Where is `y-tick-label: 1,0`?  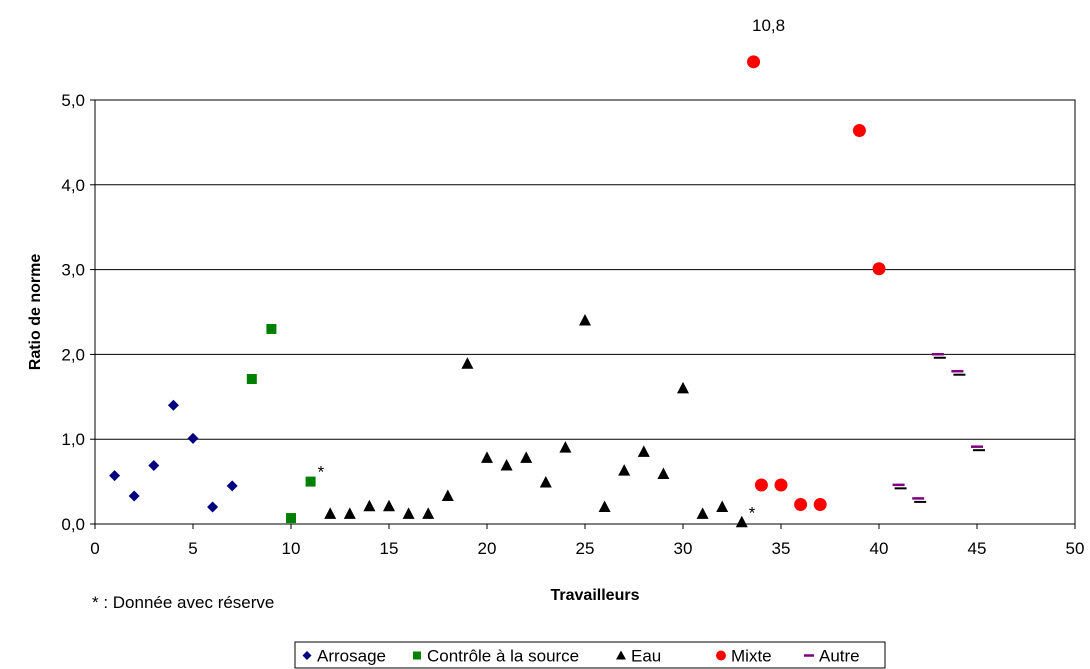 y-tick-label: 1,0 is located at coordinates (73, 439).